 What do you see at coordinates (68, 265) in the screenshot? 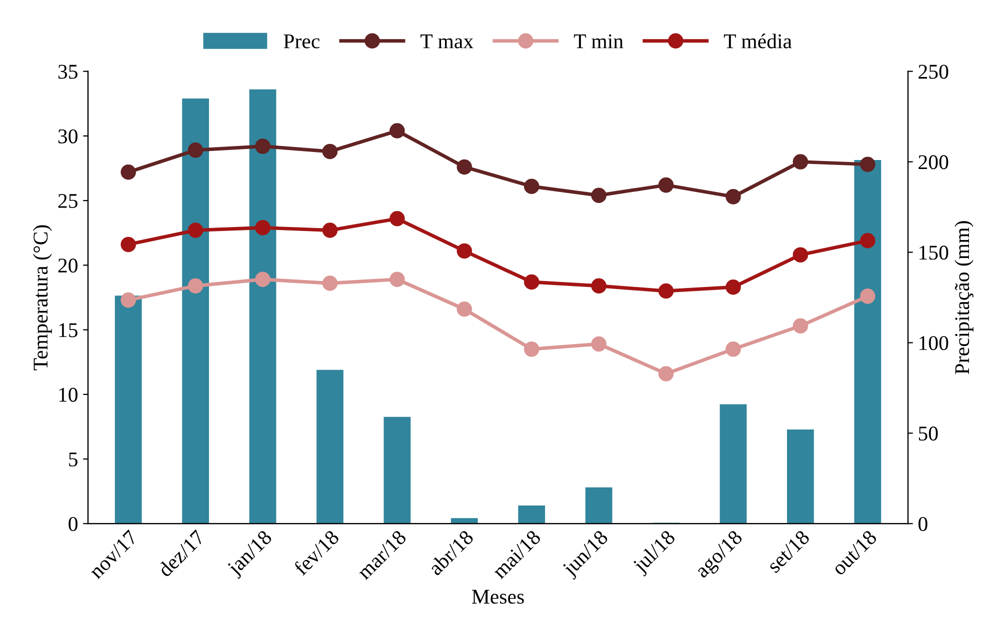
I see `y-tick-label: 20` at bounding box center [68, 265].